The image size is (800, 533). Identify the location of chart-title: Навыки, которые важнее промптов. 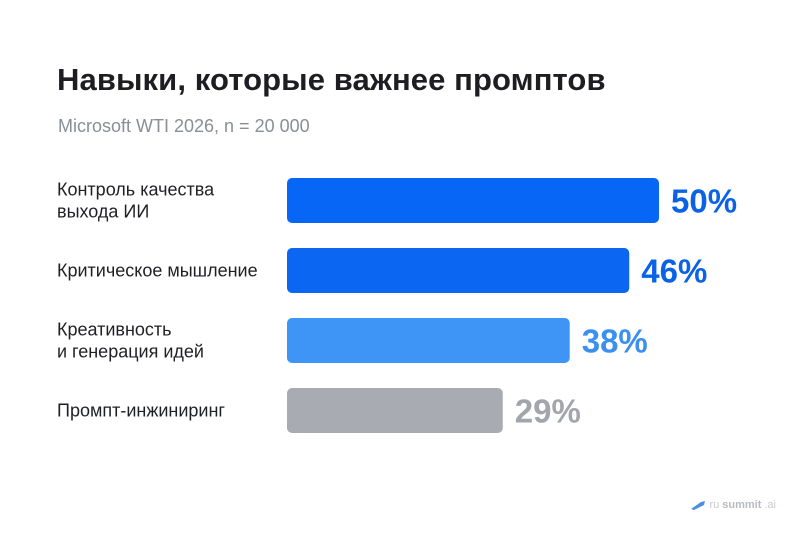
(331, 79).